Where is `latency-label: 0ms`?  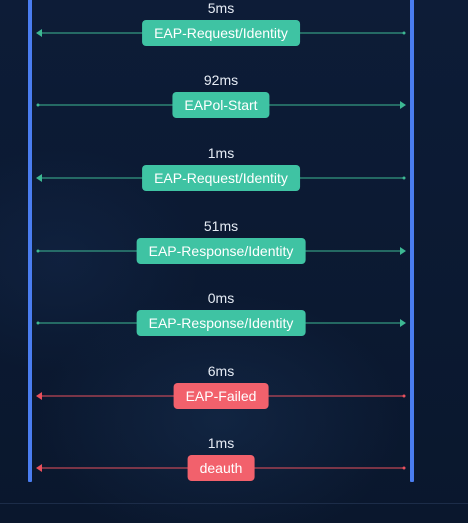 latency-label: 0ms is located at coordinates (221, 298).